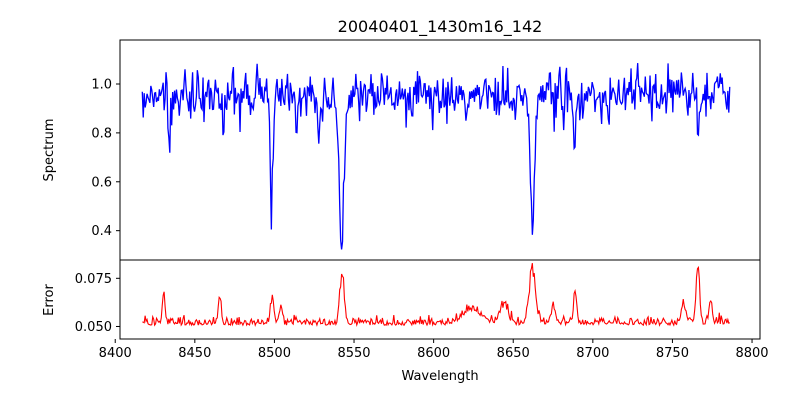 The width and height of the screenshot is (800, 400). I want to click on error-y-tick-label: 0.050, so click(93, 327).